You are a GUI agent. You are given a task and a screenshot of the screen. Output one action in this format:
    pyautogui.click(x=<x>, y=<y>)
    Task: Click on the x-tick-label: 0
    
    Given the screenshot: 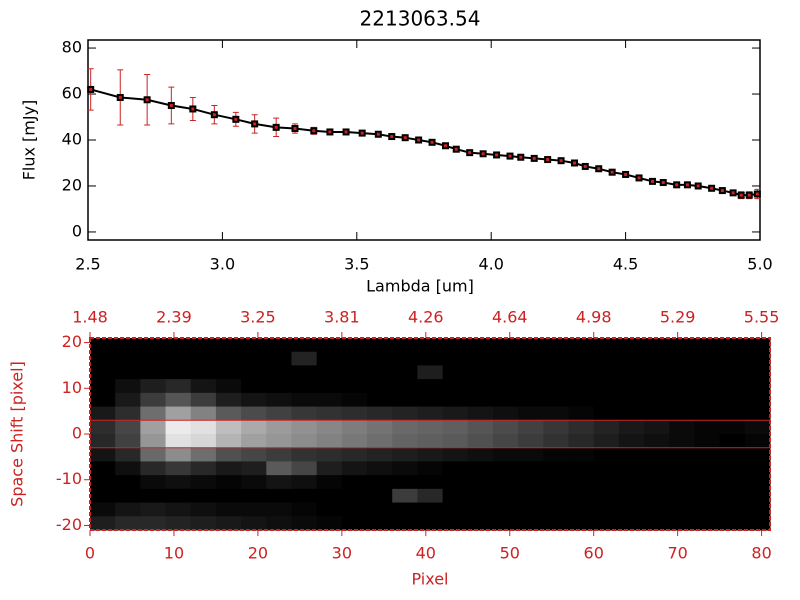 What is the action you would take?
    pyautogui.click(x=90, y=553)
    